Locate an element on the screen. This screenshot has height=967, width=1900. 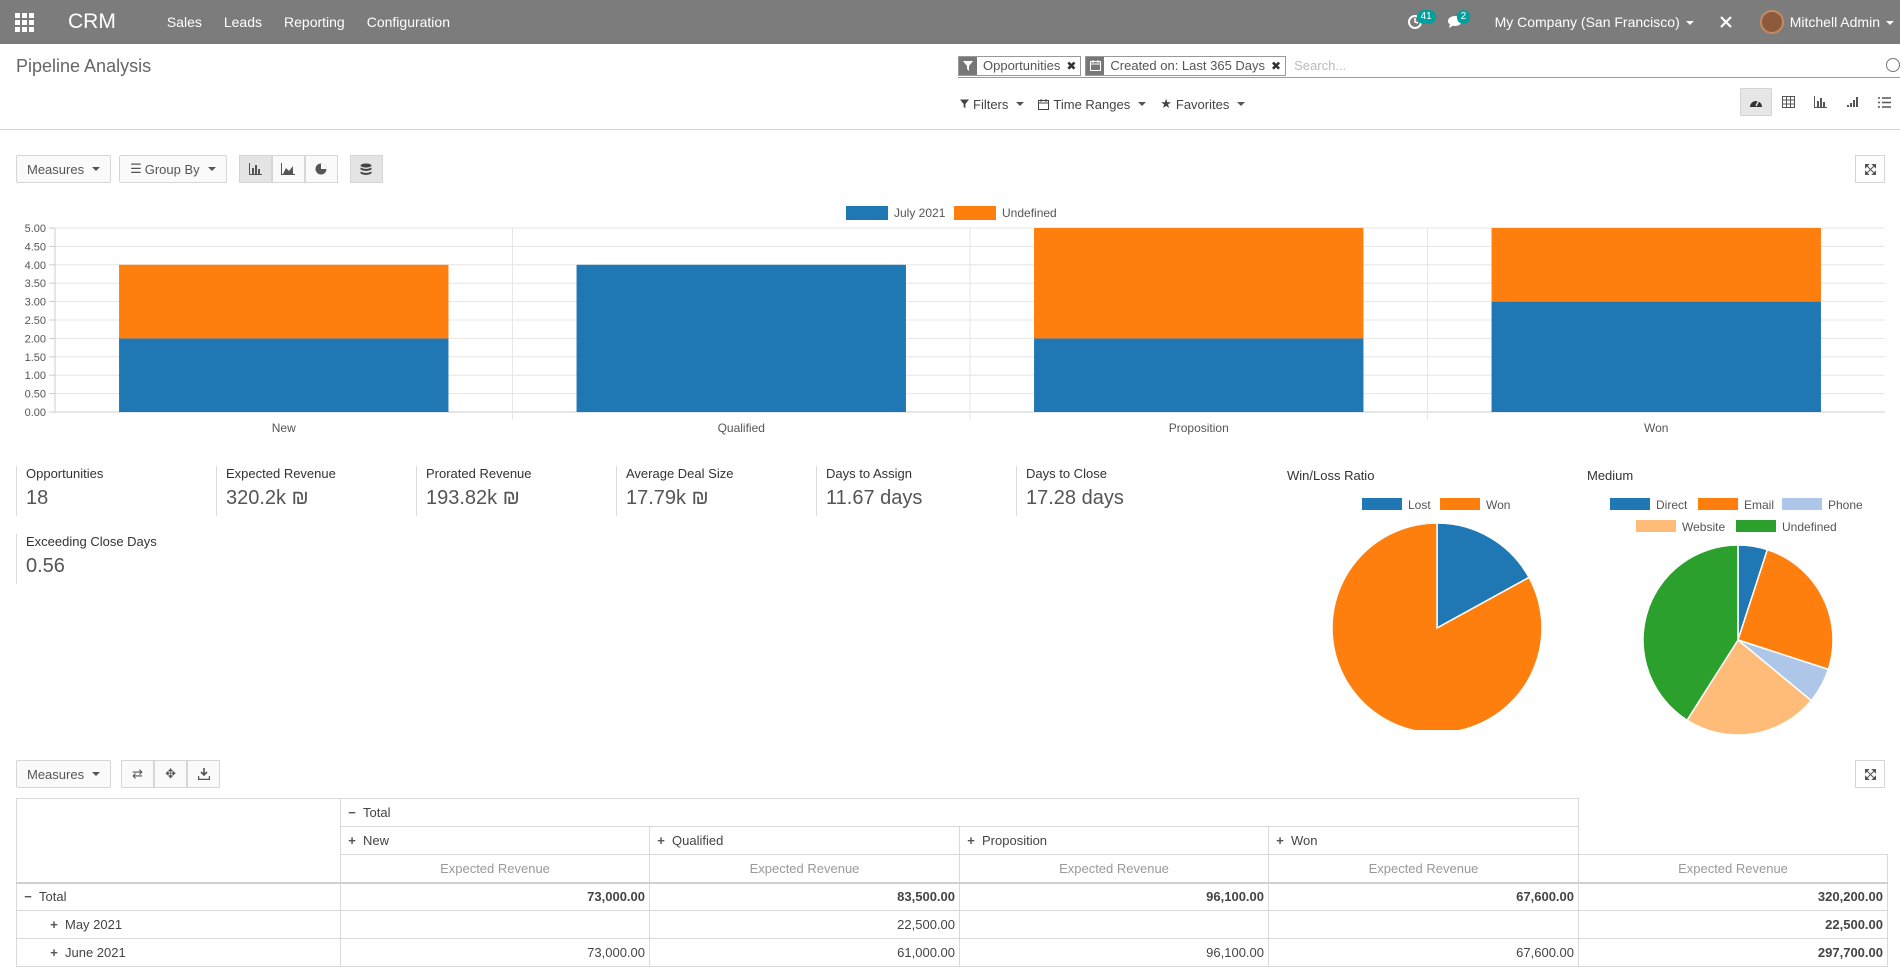
aggregate-days-to-assign: Days to Assign 11.67 days is located at coordinates (869, 491).